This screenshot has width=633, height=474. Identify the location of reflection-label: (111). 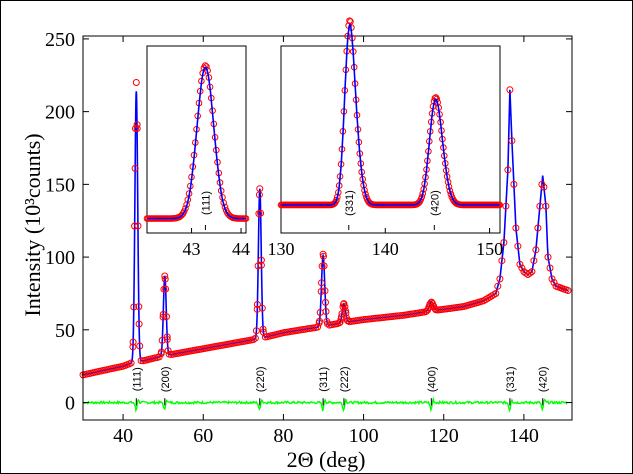
(137, 379).